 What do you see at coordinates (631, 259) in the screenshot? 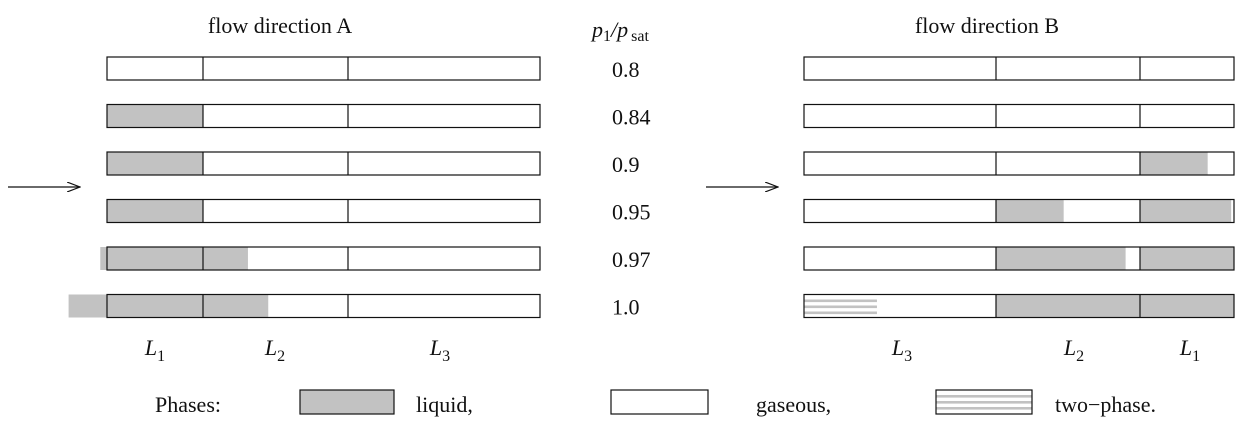
I see `ratio-value: 0.97` at bounding box center [631, 259].